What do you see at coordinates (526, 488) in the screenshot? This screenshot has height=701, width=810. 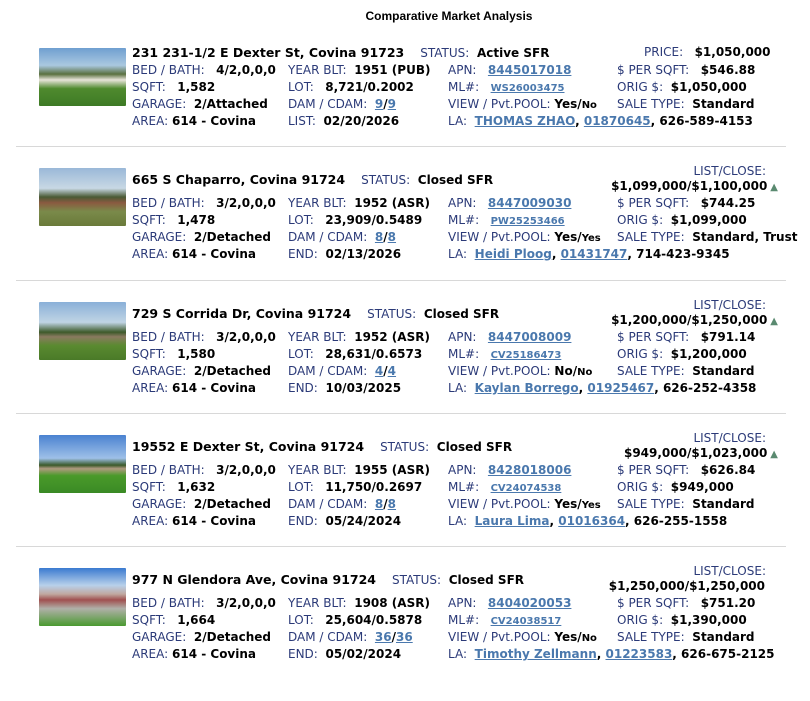 I see `mls-link: CV24074538` at bounding box center [526, 488].